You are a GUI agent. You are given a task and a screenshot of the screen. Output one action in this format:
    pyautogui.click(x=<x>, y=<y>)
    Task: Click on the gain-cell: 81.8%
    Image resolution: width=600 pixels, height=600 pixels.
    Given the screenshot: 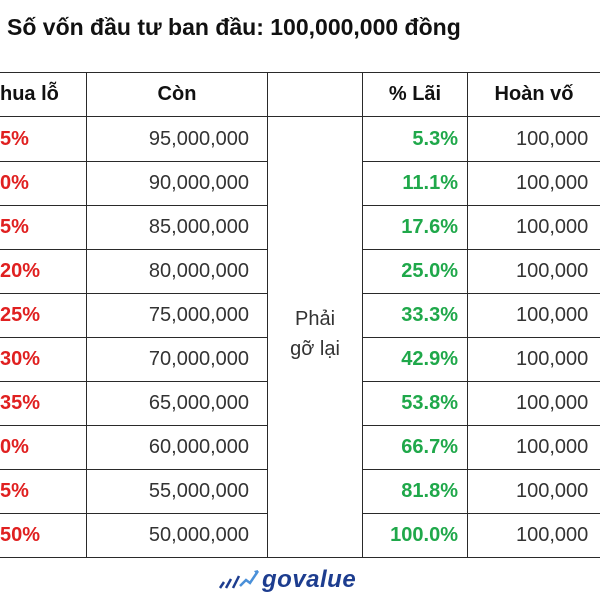 What is the action you would take?
    pyautogui.click(x=429, y=491)
    